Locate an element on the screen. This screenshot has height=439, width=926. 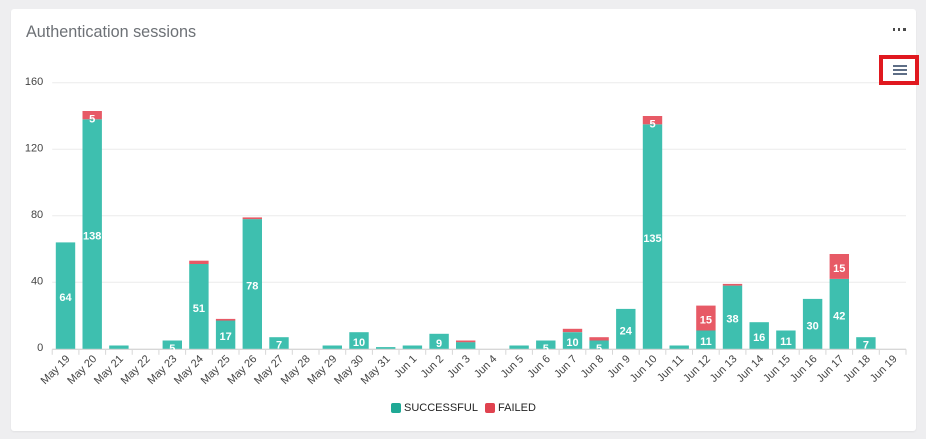
svg-text: Jun 14 is located at coordinates (750, 369).